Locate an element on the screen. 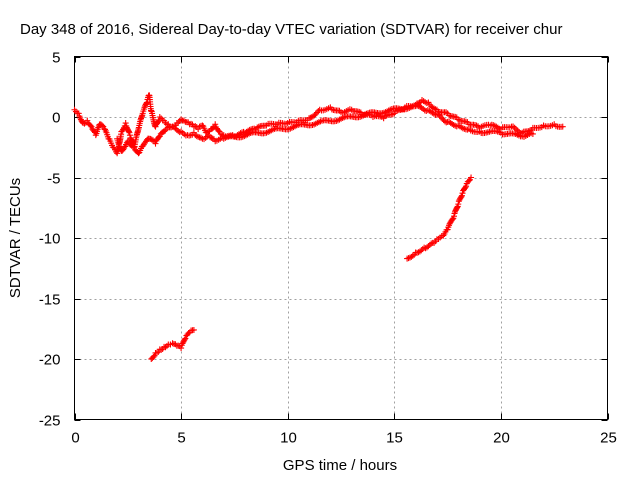  y-axis-label: SDTVAR / TECUs is located at coordinates (15, 238).